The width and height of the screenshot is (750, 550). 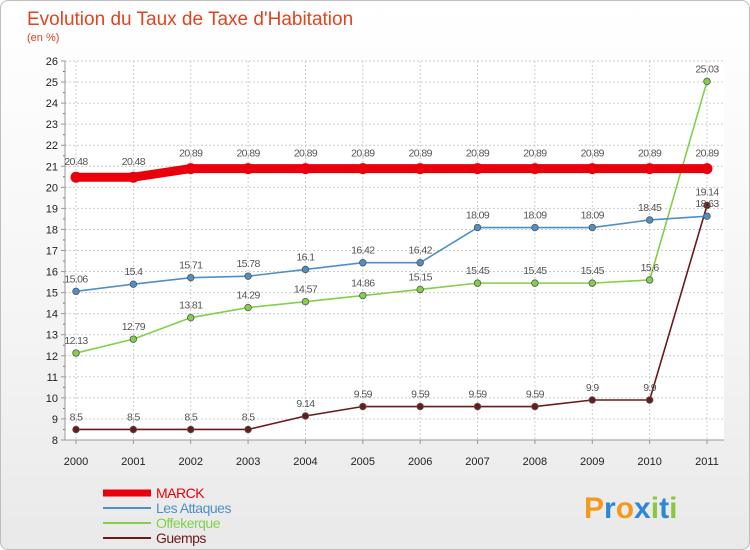 What do you see at coordinates (610, 508) in the screenshot?
I see `logo-letter: r` at bounding box center [610, 508].